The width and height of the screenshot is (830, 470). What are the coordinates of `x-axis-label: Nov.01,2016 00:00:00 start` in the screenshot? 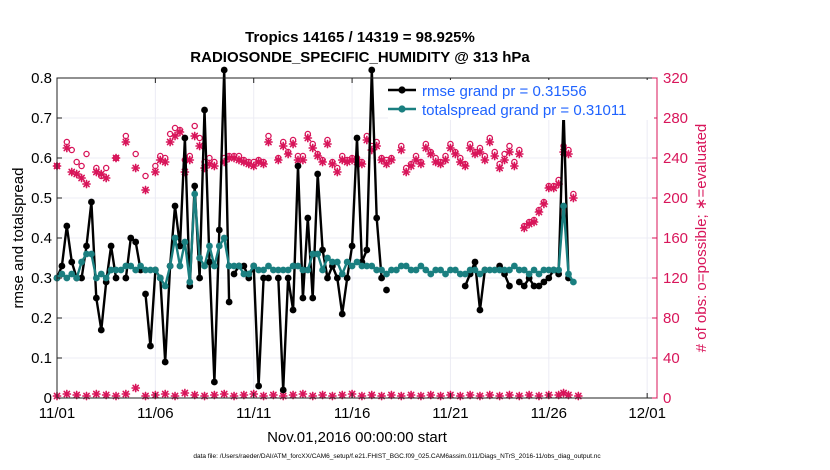 It's located at (357, 437).